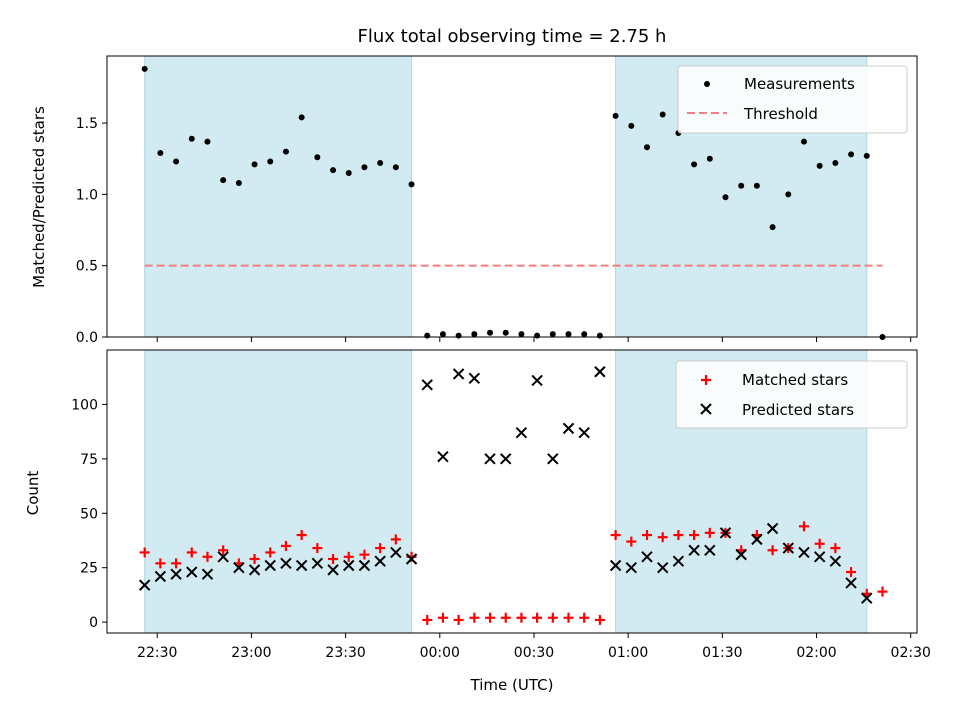  I want to click on legend-predicted-label: Predicted stars, so click(798, 410).